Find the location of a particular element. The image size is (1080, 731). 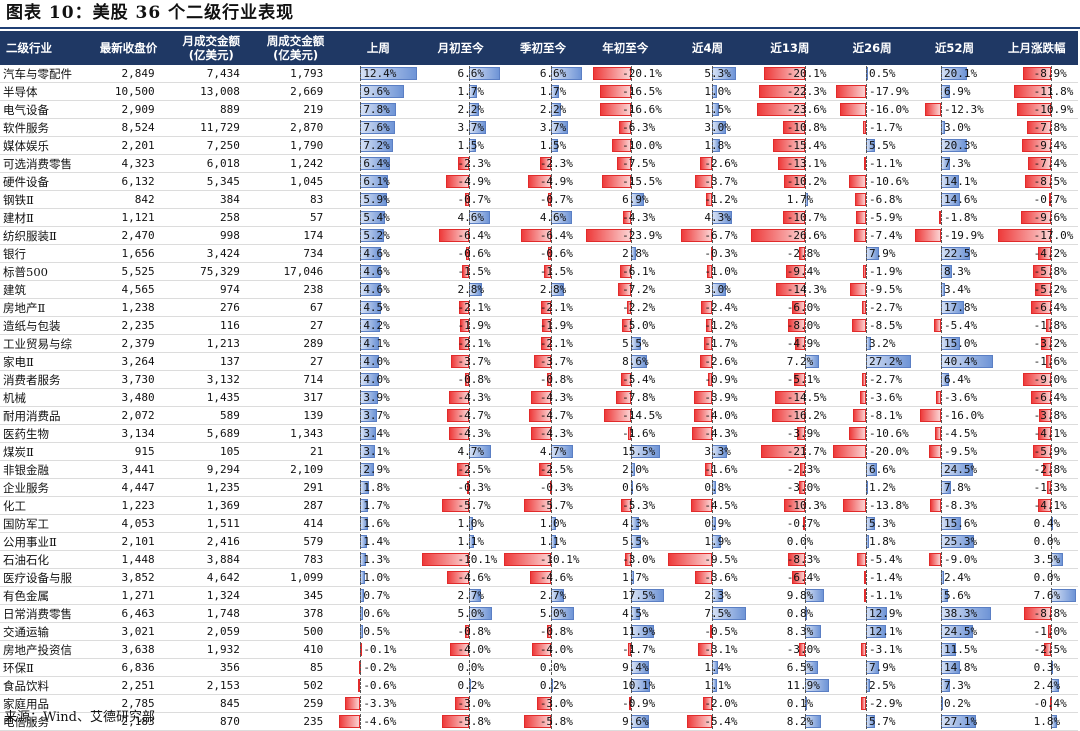

return-cell: -0.8% is located at coordinates (543, 379).